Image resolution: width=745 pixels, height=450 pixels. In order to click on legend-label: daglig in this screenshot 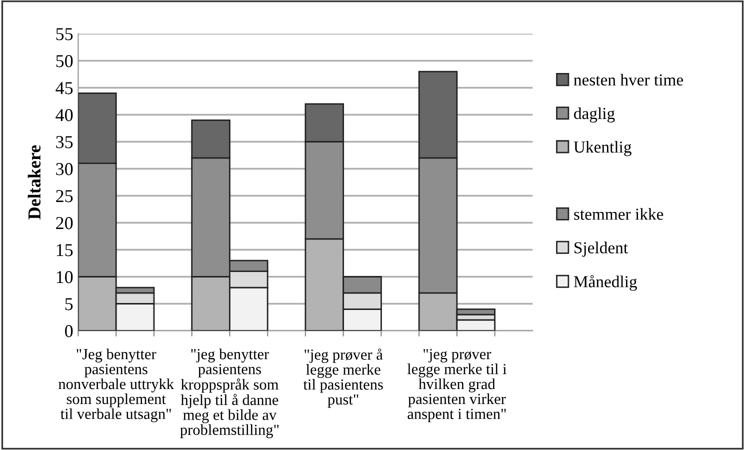, I will do `click(594, 115)`.